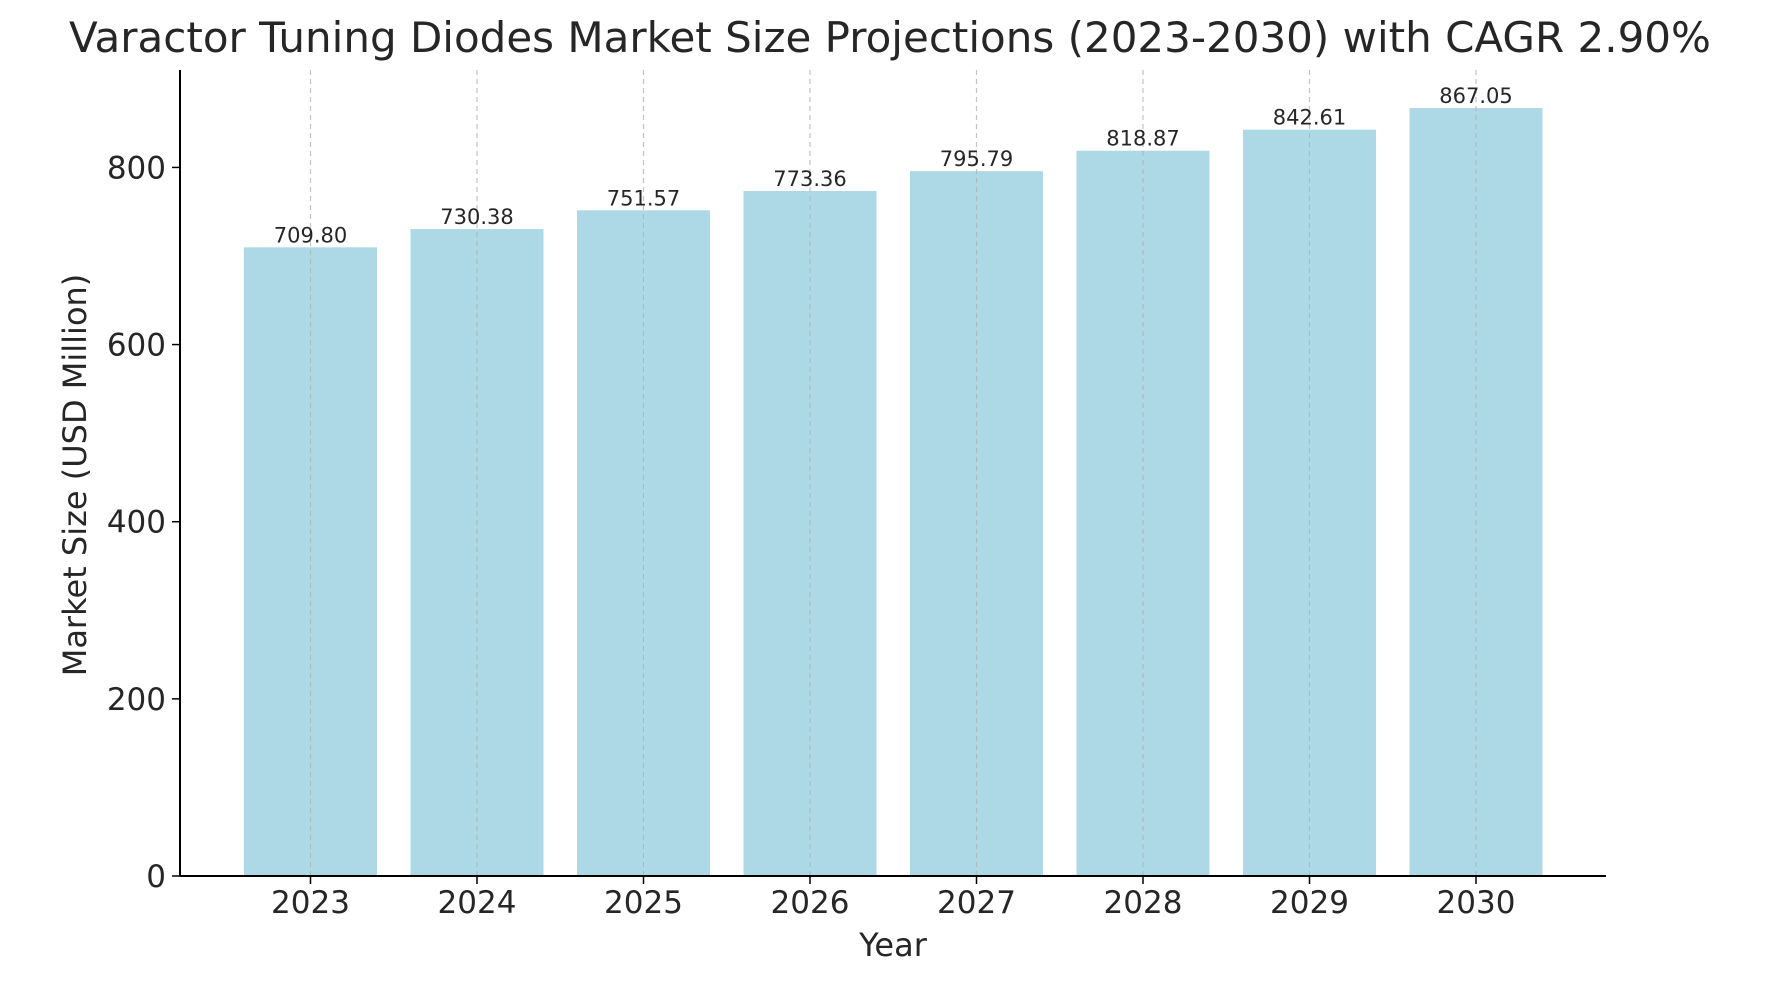 Image resolution: width=1779 pixels, height=984 pixels. Describe the element at coordinates (477, 553) in the screenshot. I see `bar-2024` at that location.